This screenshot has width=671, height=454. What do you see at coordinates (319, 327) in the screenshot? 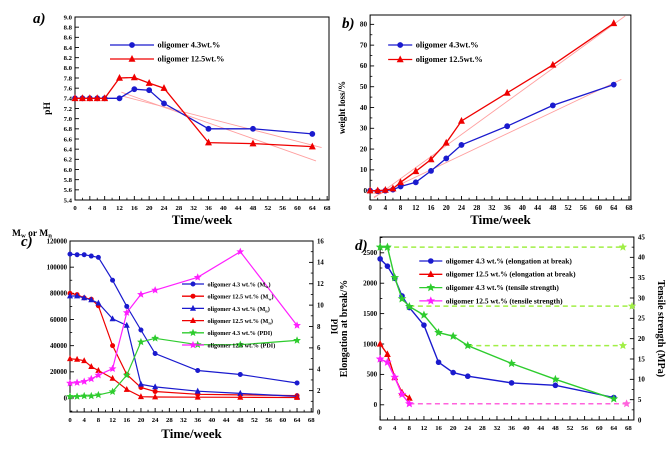
I see `right-tick-label: 8` at bounding box center [319, 327].